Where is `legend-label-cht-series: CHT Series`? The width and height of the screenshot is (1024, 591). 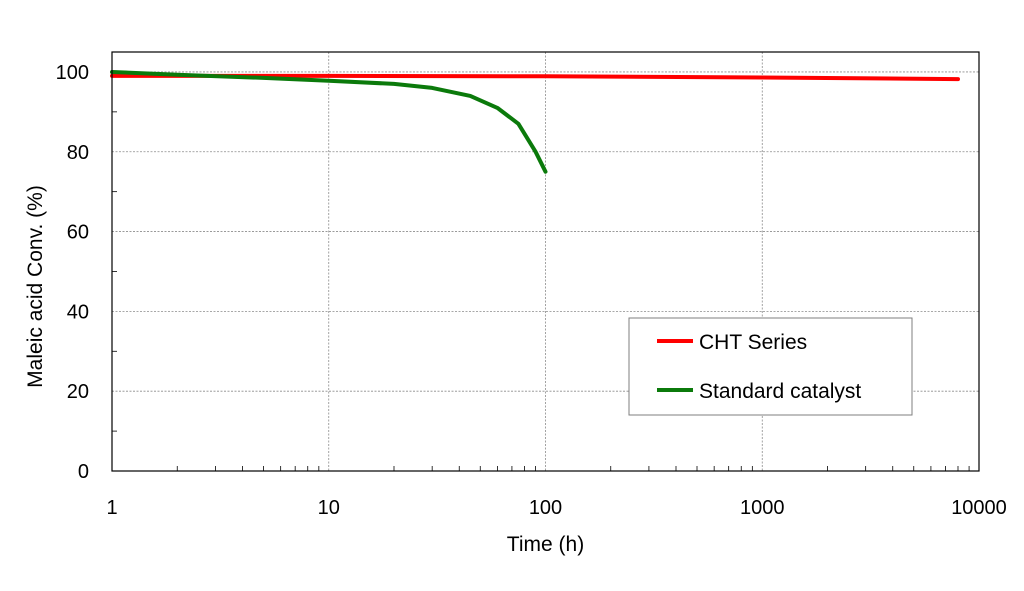
legend-label-cht-series: CHT Series is located at coordinates (753, 342).